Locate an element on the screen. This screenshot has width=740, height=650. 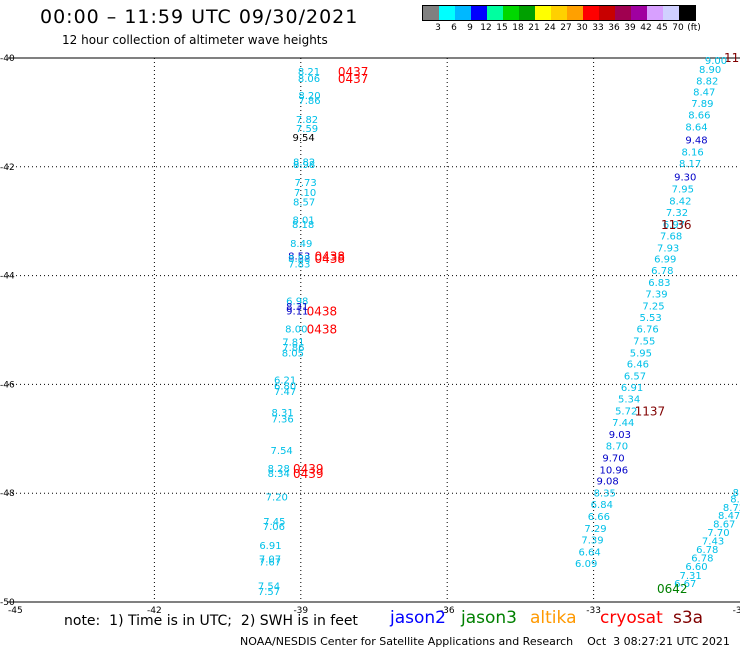
wave-height-value: 7.73 is located at coordinates (305, 183).